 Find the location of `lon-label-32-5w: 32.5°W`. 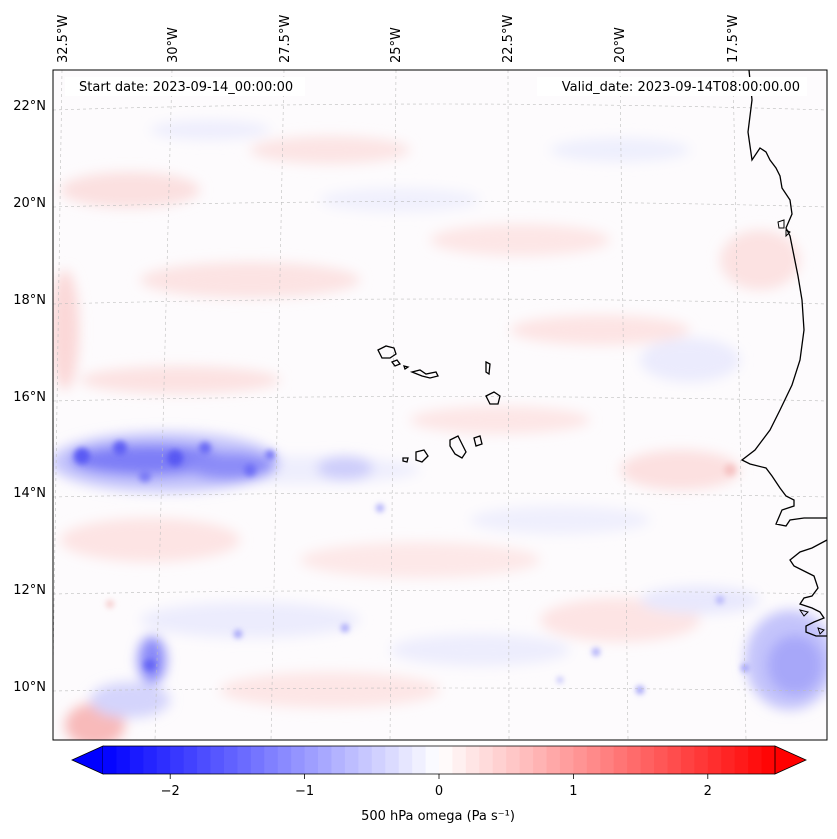

lon-label-32-5w: 32.5°W is located at coordinates (63, 39).